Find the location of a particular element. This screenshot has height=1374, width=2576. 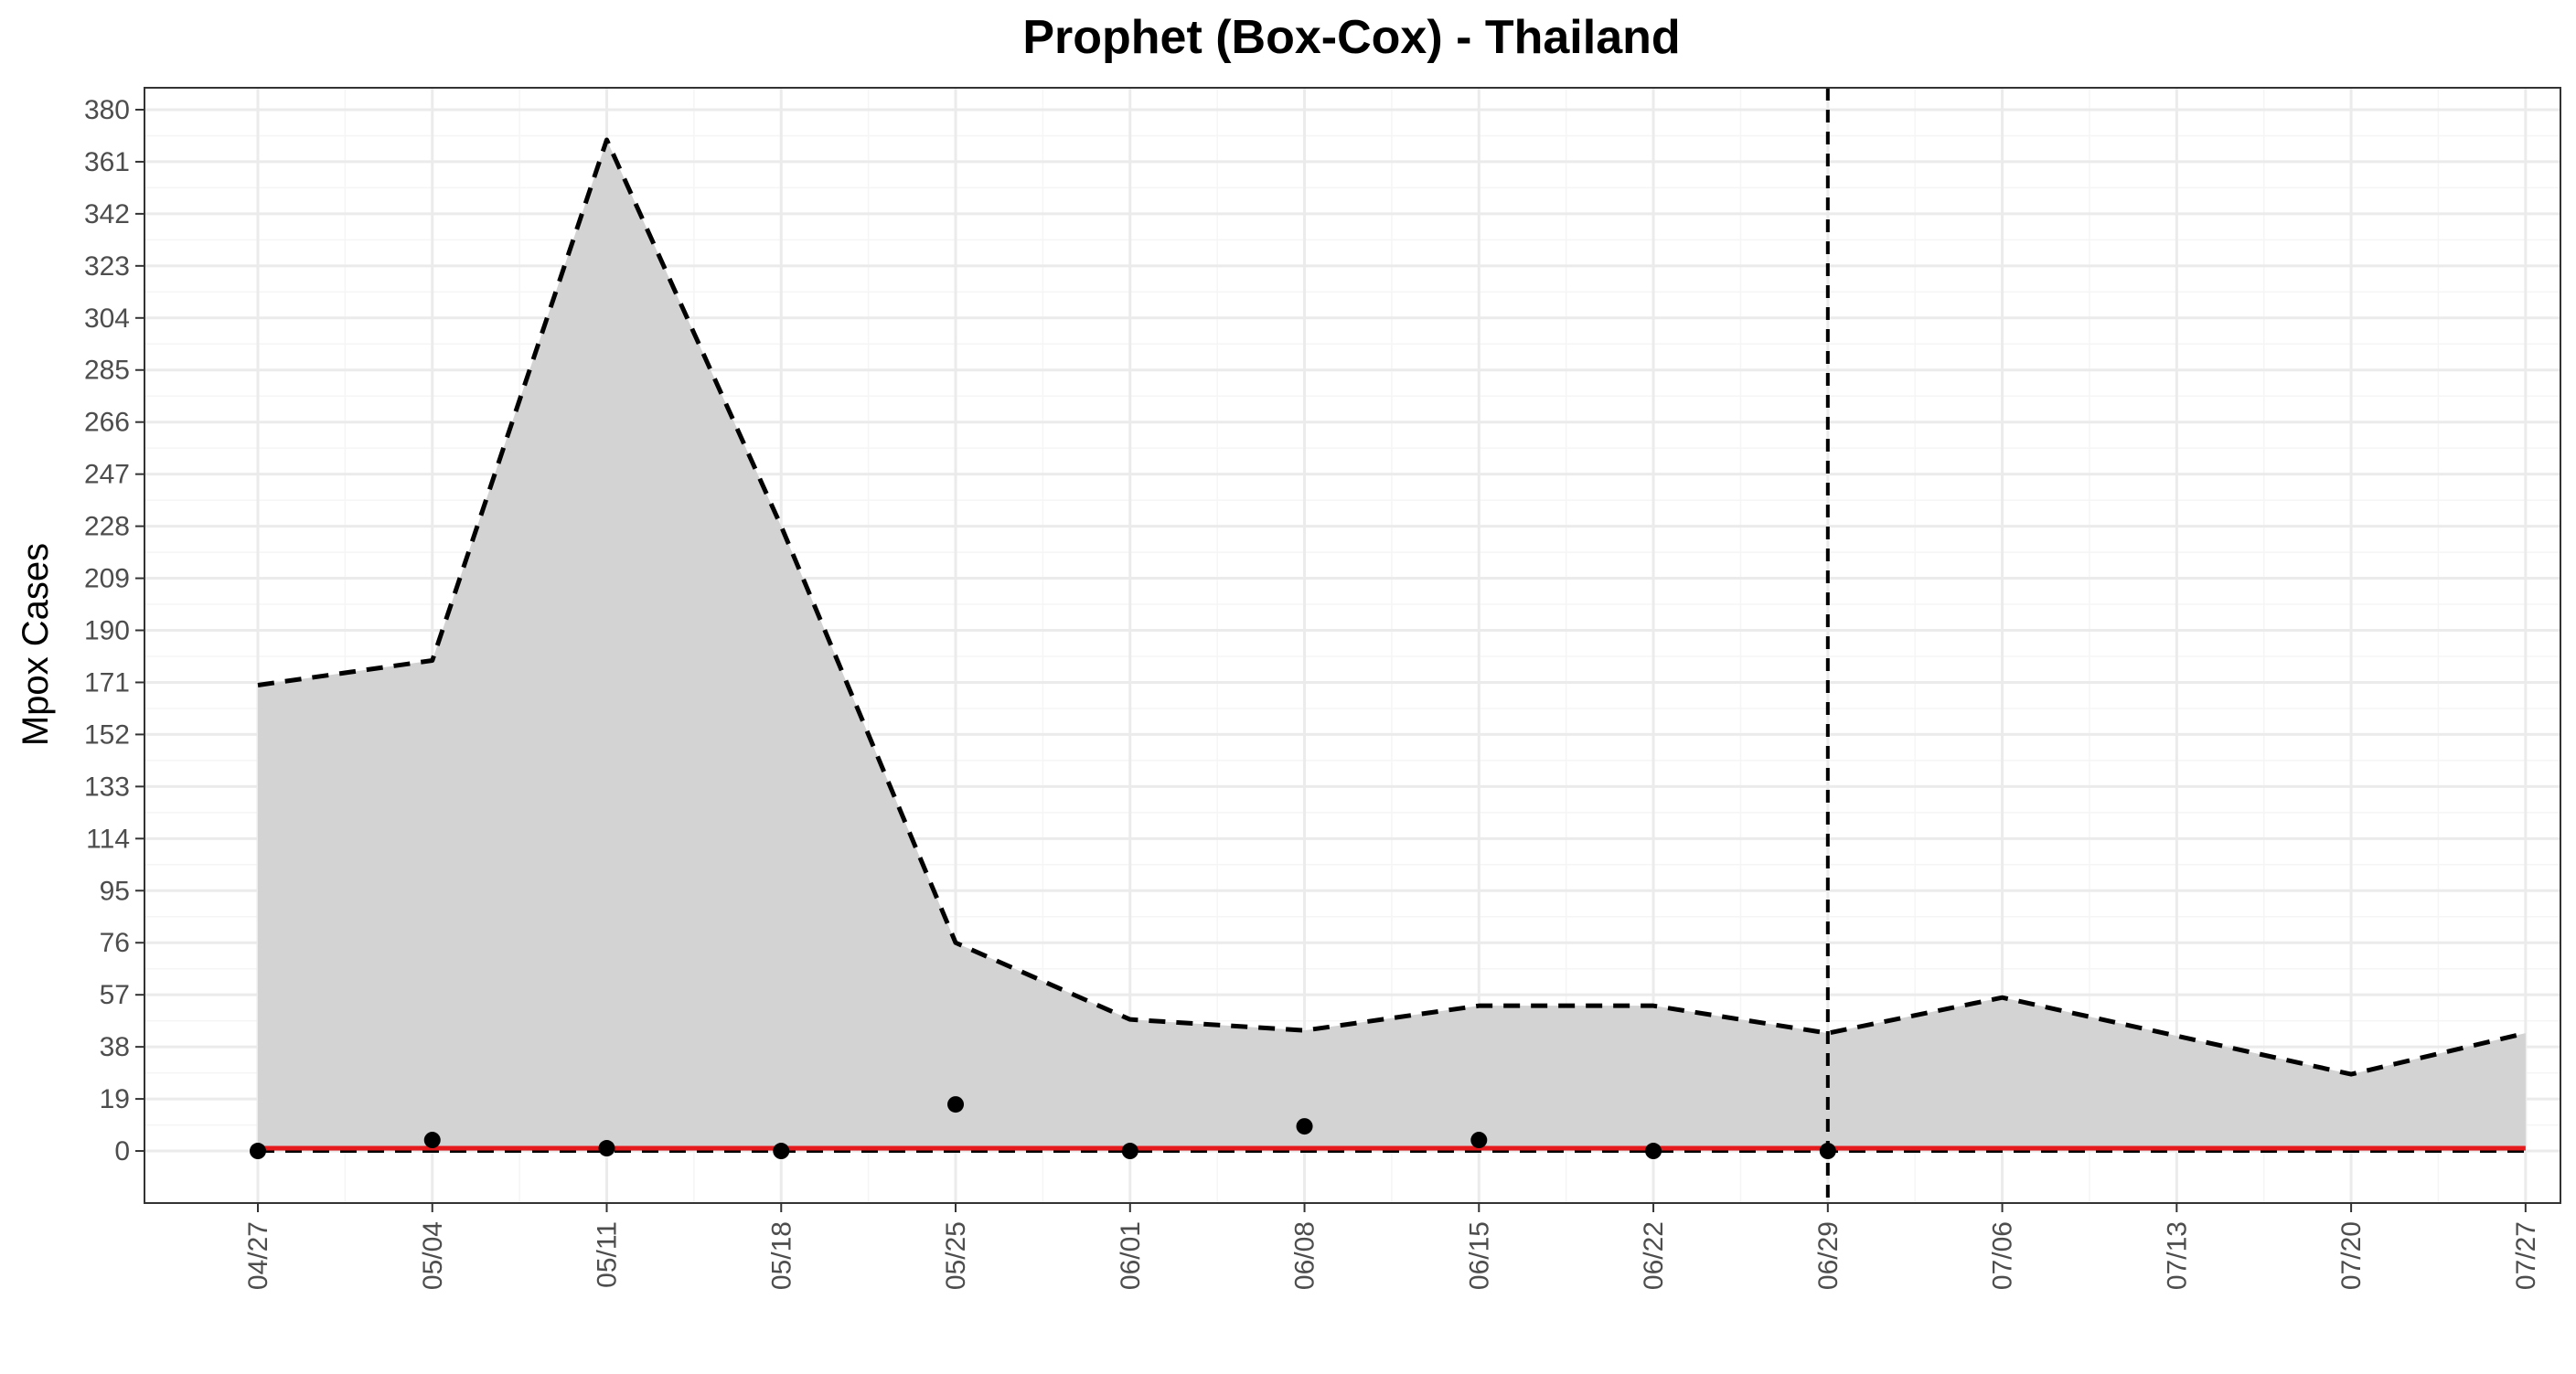

y-tick-label: 266 is located at coordinates (107, 423).